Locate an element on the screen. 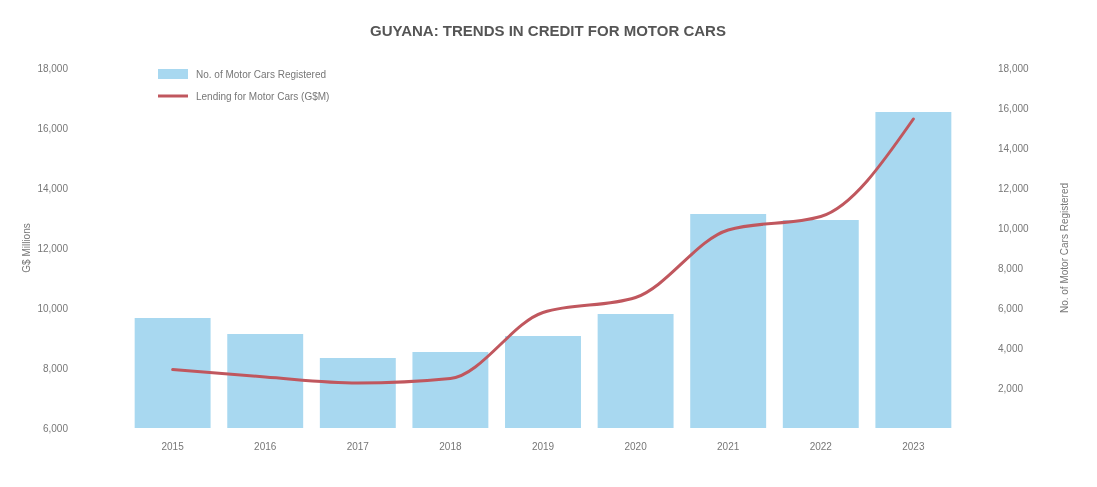 Image resolution: width=1097 pixels, height=487 pixels. y-tick-label: 10,000 is located at coordinates (53, 308).